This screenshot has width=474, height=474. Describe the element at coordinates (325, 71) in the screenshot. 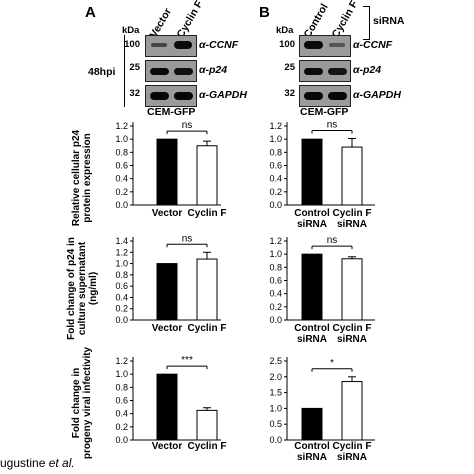

I see `western-blot-p24-b` at that location.